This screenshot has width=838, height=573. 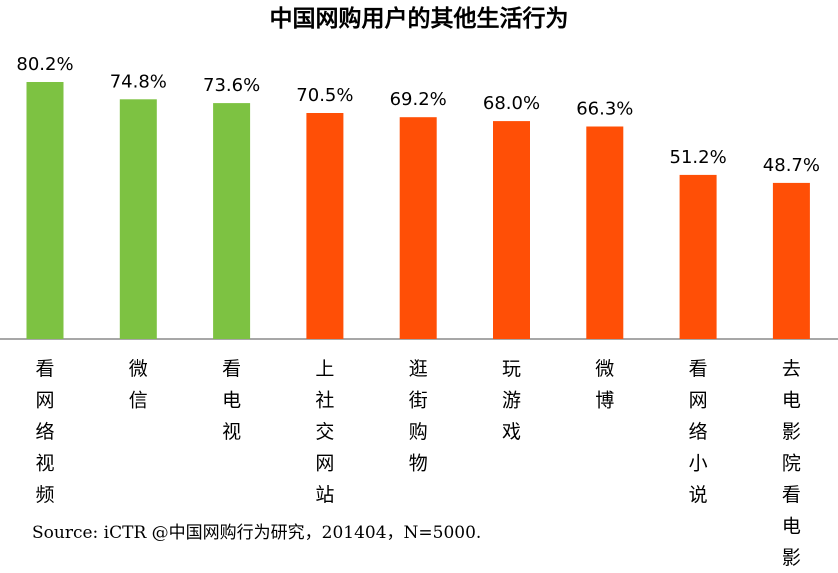 I want to click on category-label-4: 上社交网站, so click(x=324, y=432).